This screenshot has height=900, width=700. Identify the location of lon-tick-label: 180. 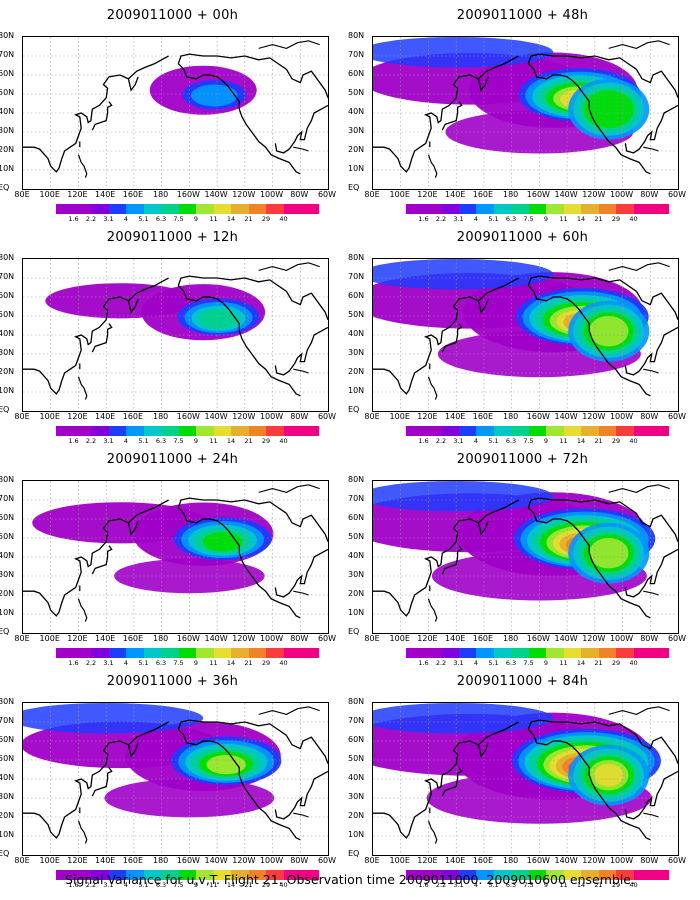
(510, 416).